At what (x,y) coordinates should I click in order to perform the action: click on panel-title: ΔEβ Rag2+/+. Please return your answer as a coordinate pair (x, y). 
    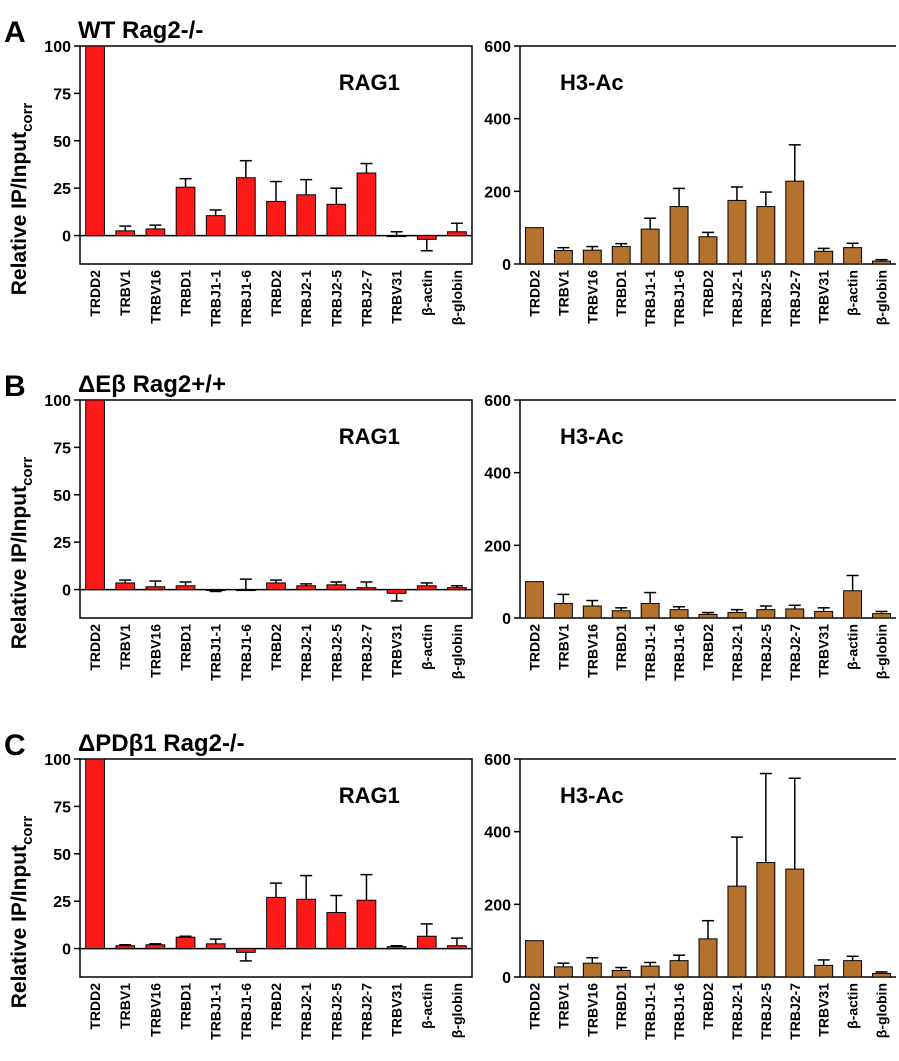
    Looking at the image, I should click on (152, 384).